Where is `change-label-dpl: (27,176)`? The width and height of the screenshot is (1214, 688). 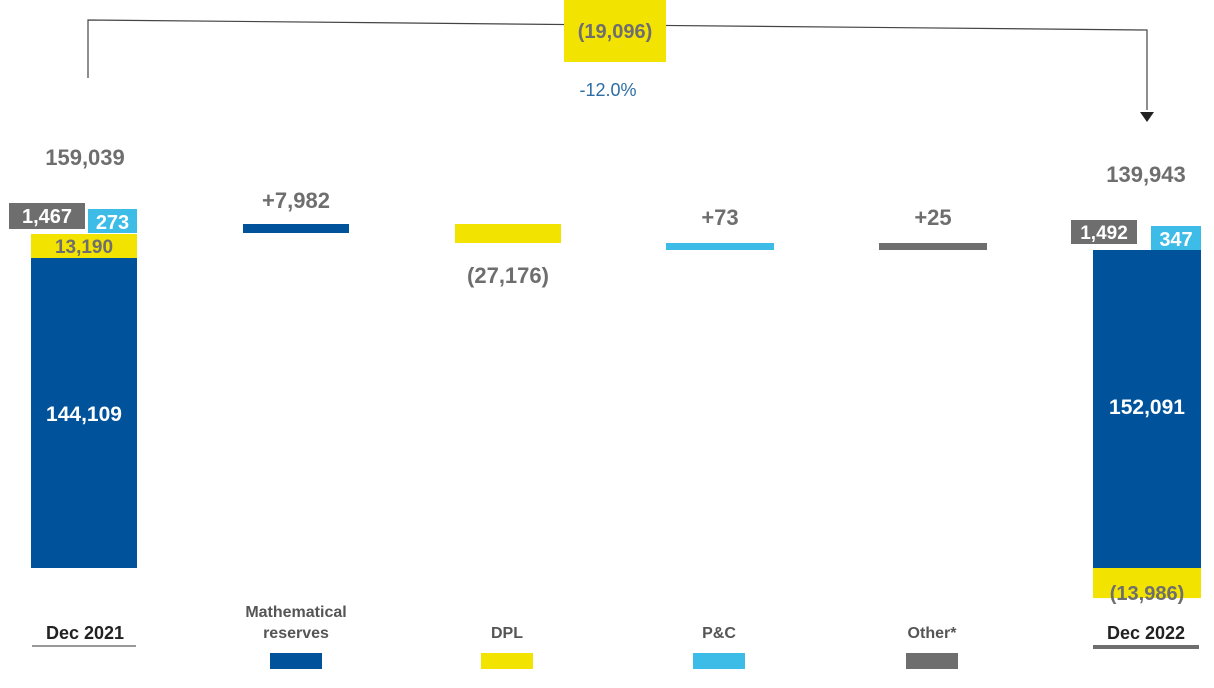 change-label-dpl: (27,176) is located at coordinates (508, 275).